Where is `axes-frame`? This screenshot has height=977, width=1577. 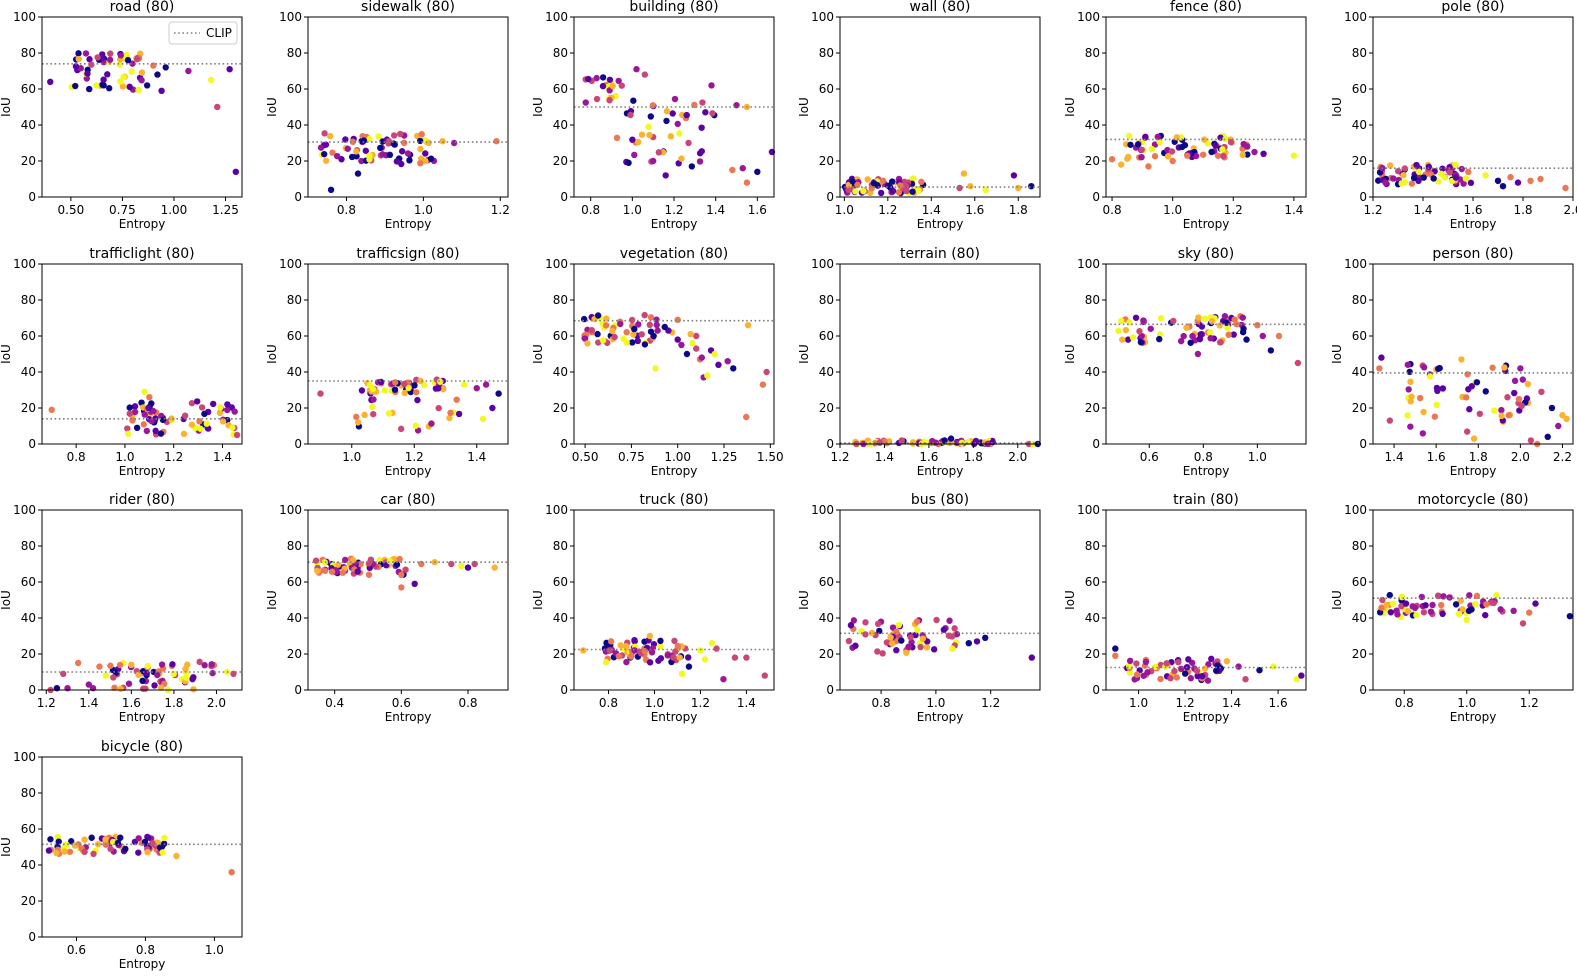 axes-frame is located at coordinates (142, 600).